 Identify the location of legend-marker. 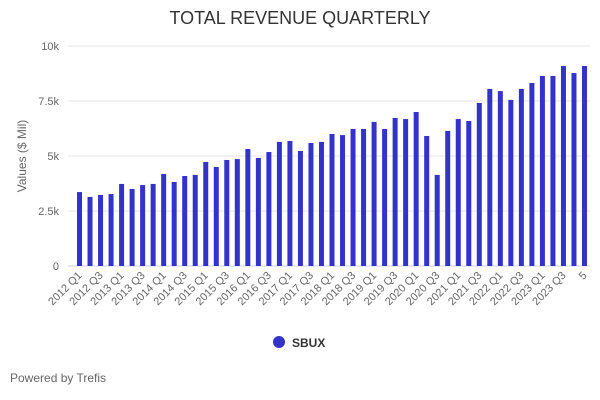
(279, 342).